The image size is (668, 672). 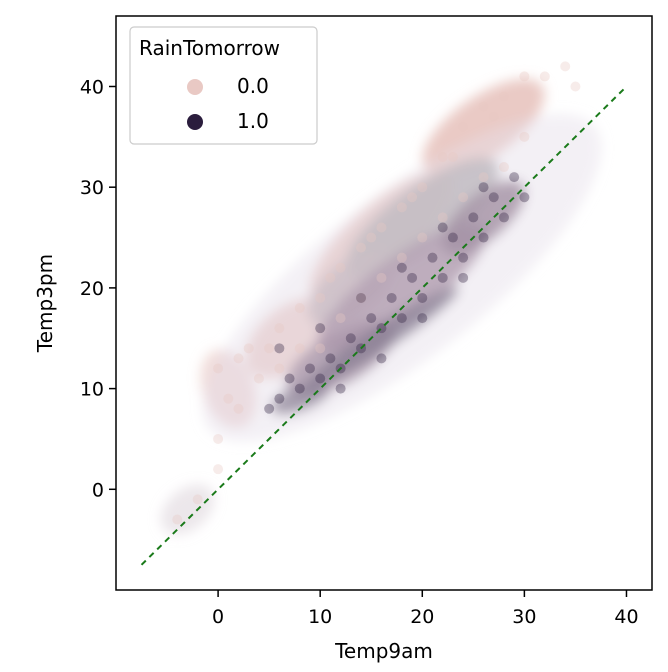 What do you see at coordinates (92, 87) in the screenshot?
I see `y-tick-label: 40` at bounding box center [92, 87].